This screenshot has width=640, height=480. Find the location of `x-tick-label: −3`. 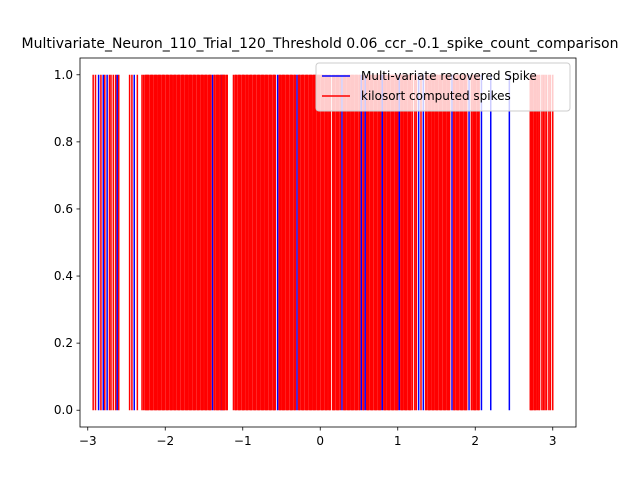

x-tick-label: −3 is located at coordinates (88, 441).